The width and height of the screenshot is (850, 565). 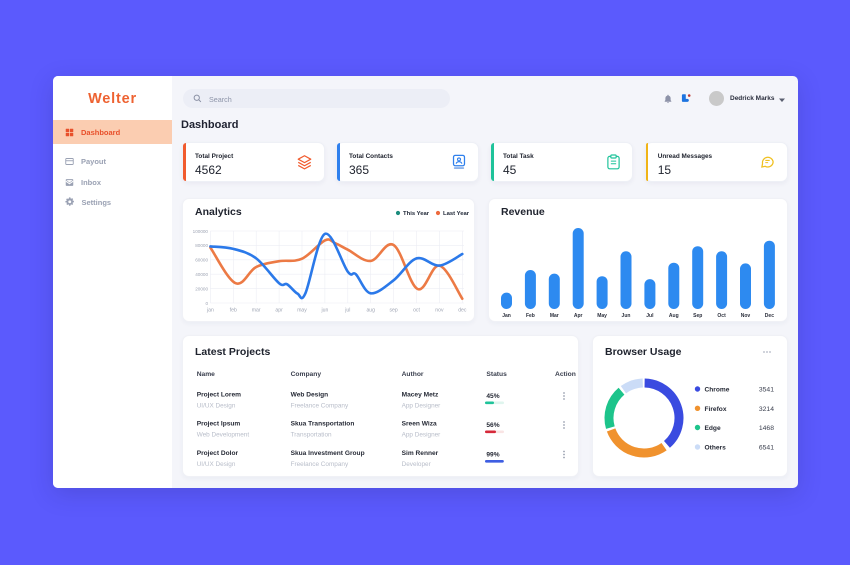 I want to click on svg-text: Chrome, so click(x=717, y=390).